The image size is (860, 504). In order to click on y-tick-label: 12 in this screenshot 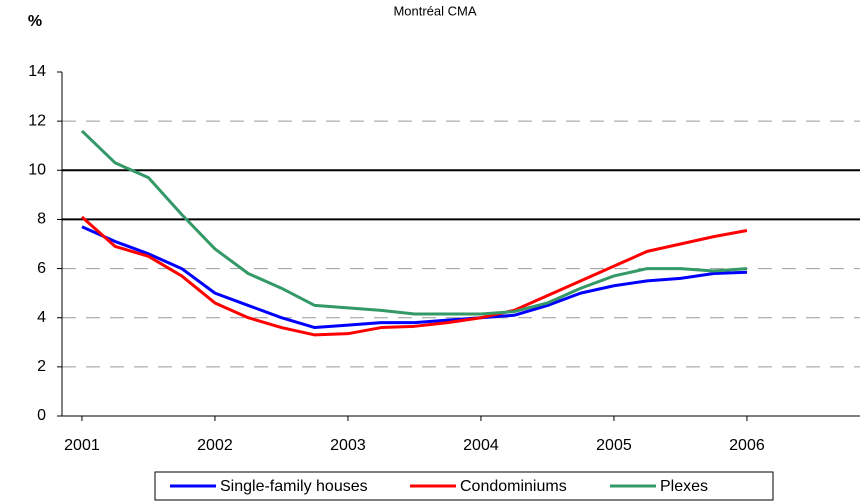, I will do `click(37, 120)`.